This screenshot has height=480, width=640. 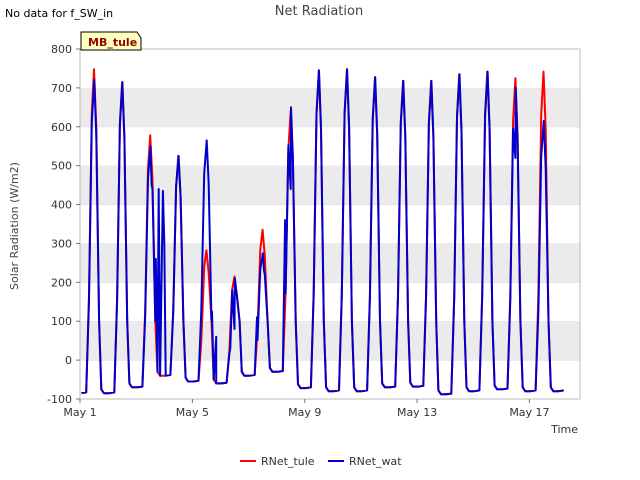 What do you see at coordinates (14, 226) in the screenshot?
I see `y-axis-label: Solar Radiation (W/m2)` at bounding box center [14, 226].